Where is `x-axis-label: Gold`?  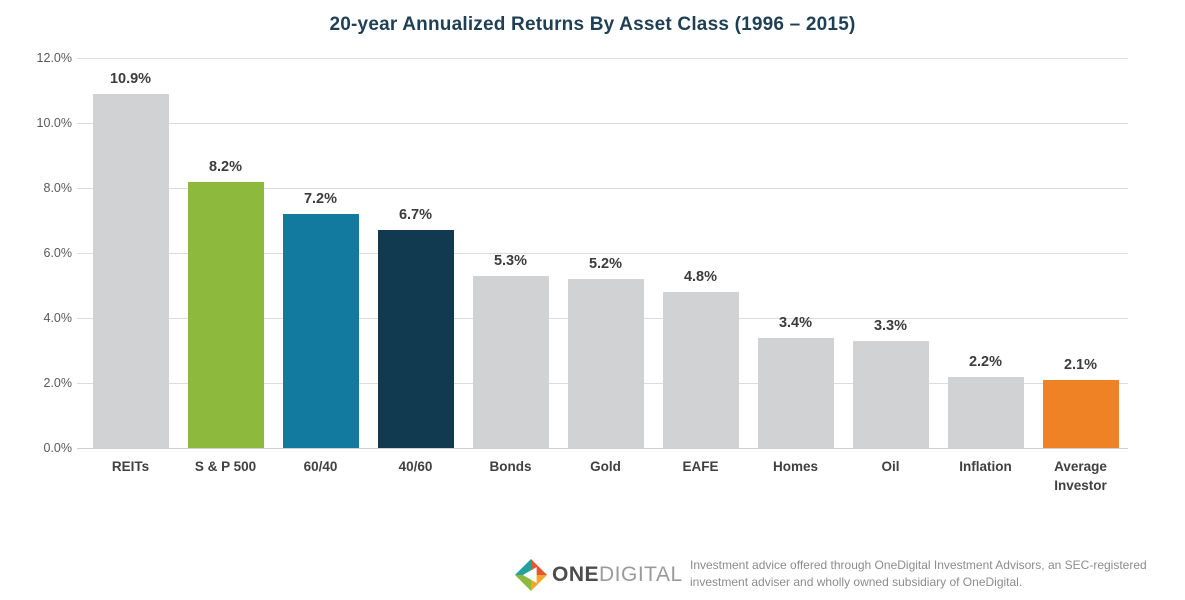
x-axis-label: Gold is located at coordinates (605, 466).